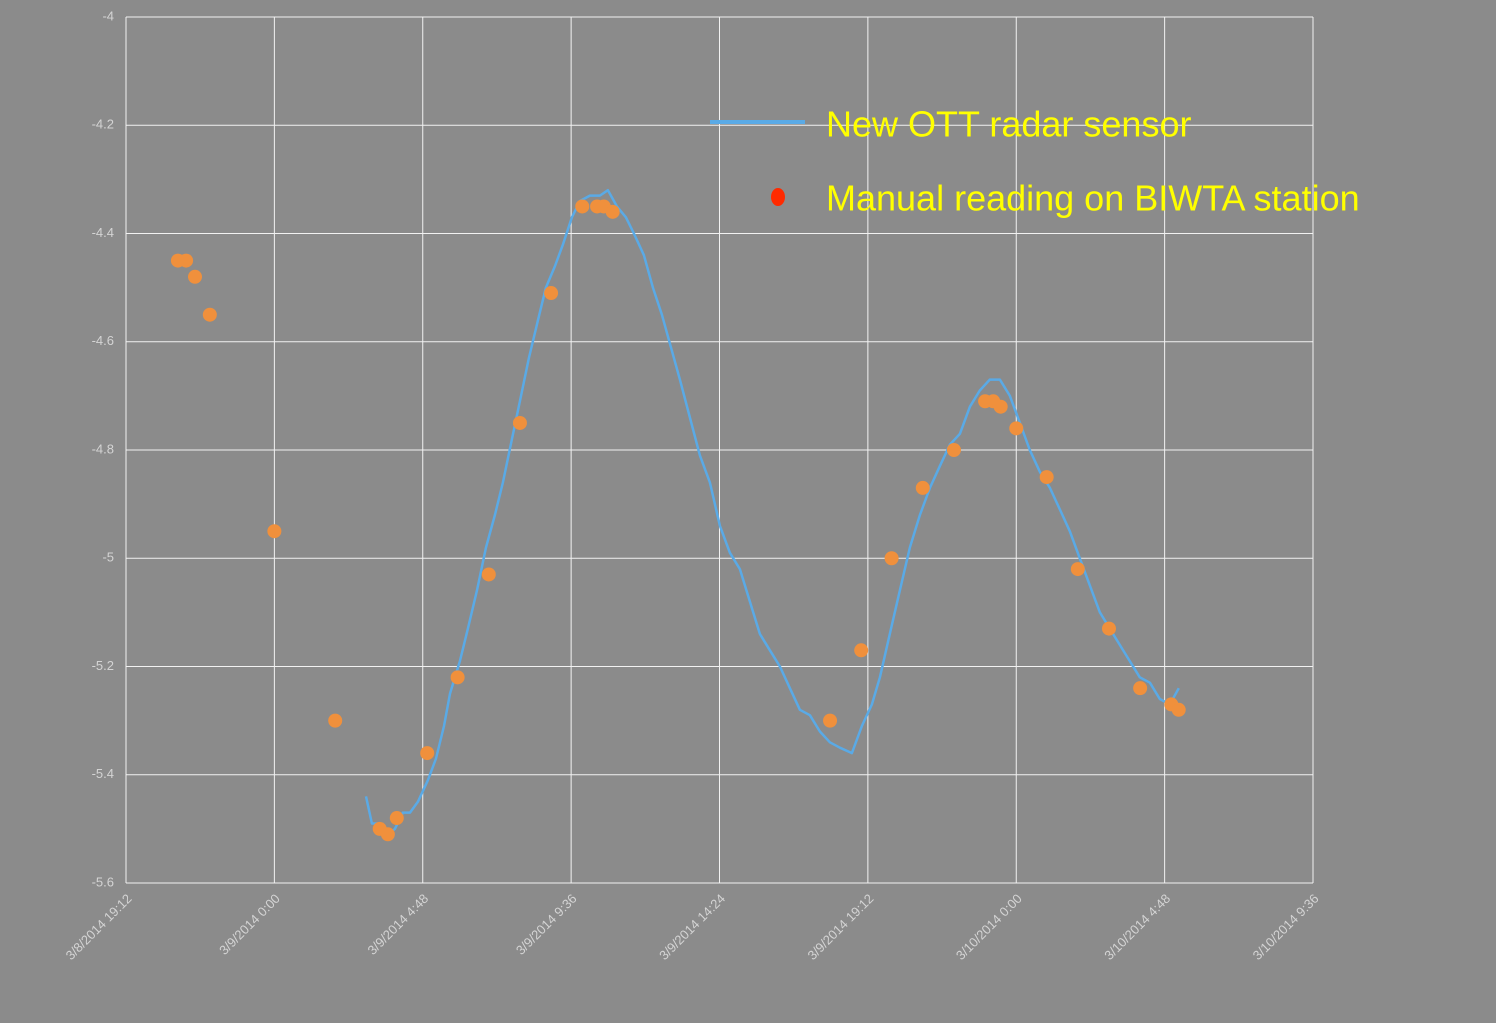 This screenshot has height=1023, width=1496. I want to click on legend-marker, so click(778, 197).